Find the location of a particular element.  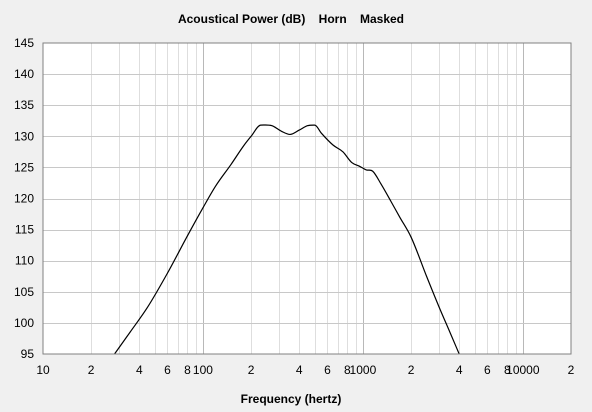

y-tick-label: 125 is located at coordinates (24, 167).